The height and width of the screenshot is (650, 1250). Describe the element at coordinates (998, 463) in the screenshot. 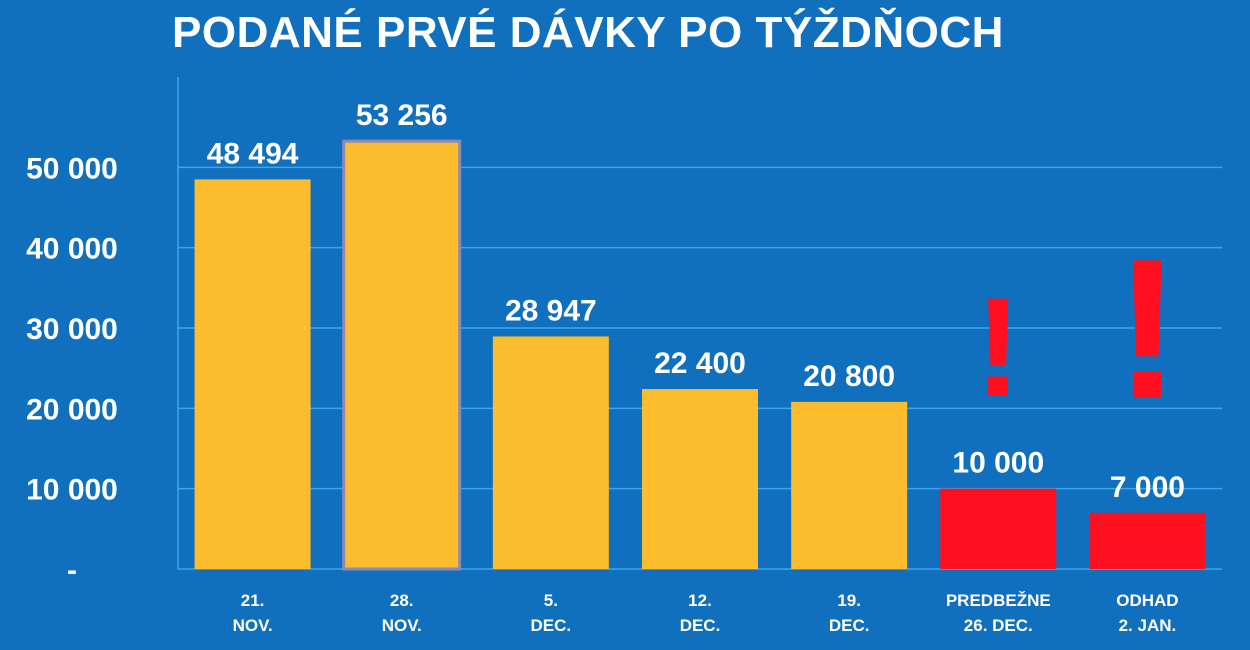

I see `data-label: 10 000` at that location.